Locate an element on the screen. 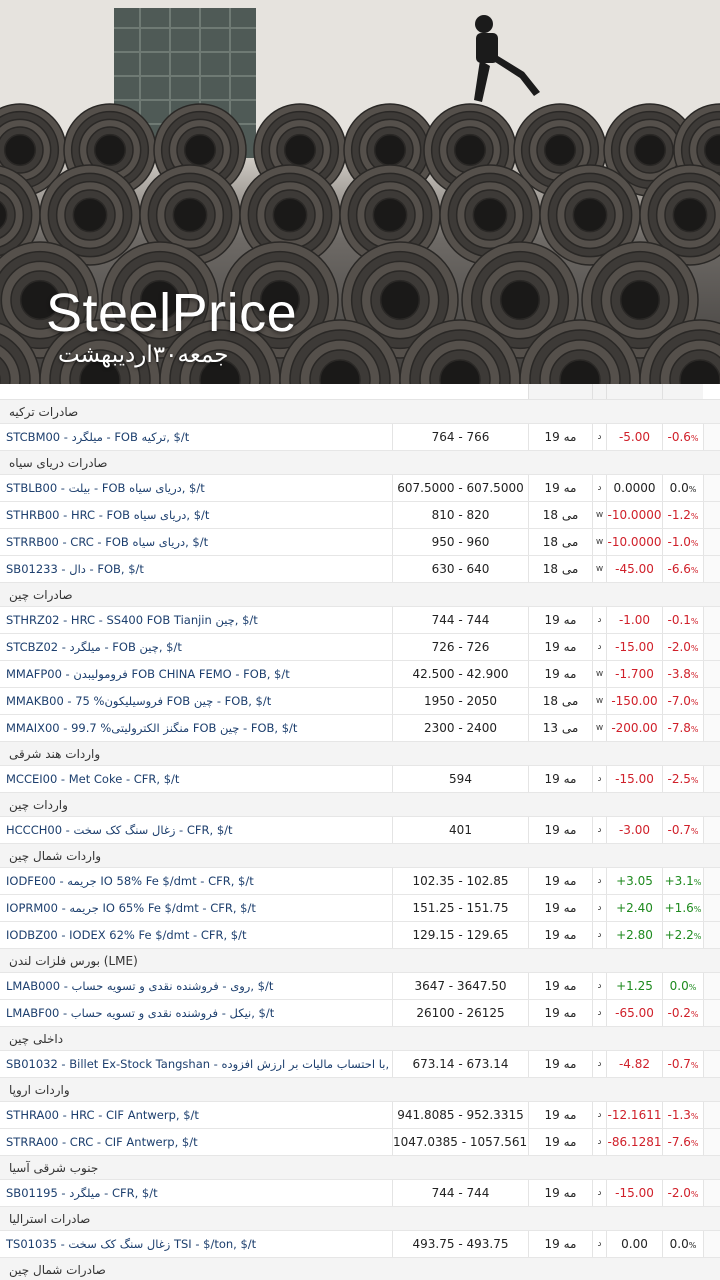  section-header: صادرات چین is located at coordinates (360, 595).